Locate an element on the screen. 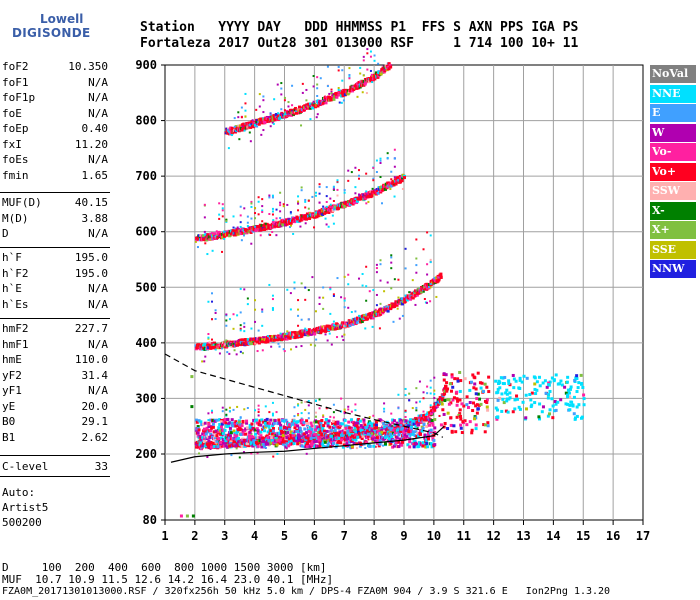 The height and width of the screenshot is (600, 700). param-value: 2.62 is located at coordinates (95, 437).